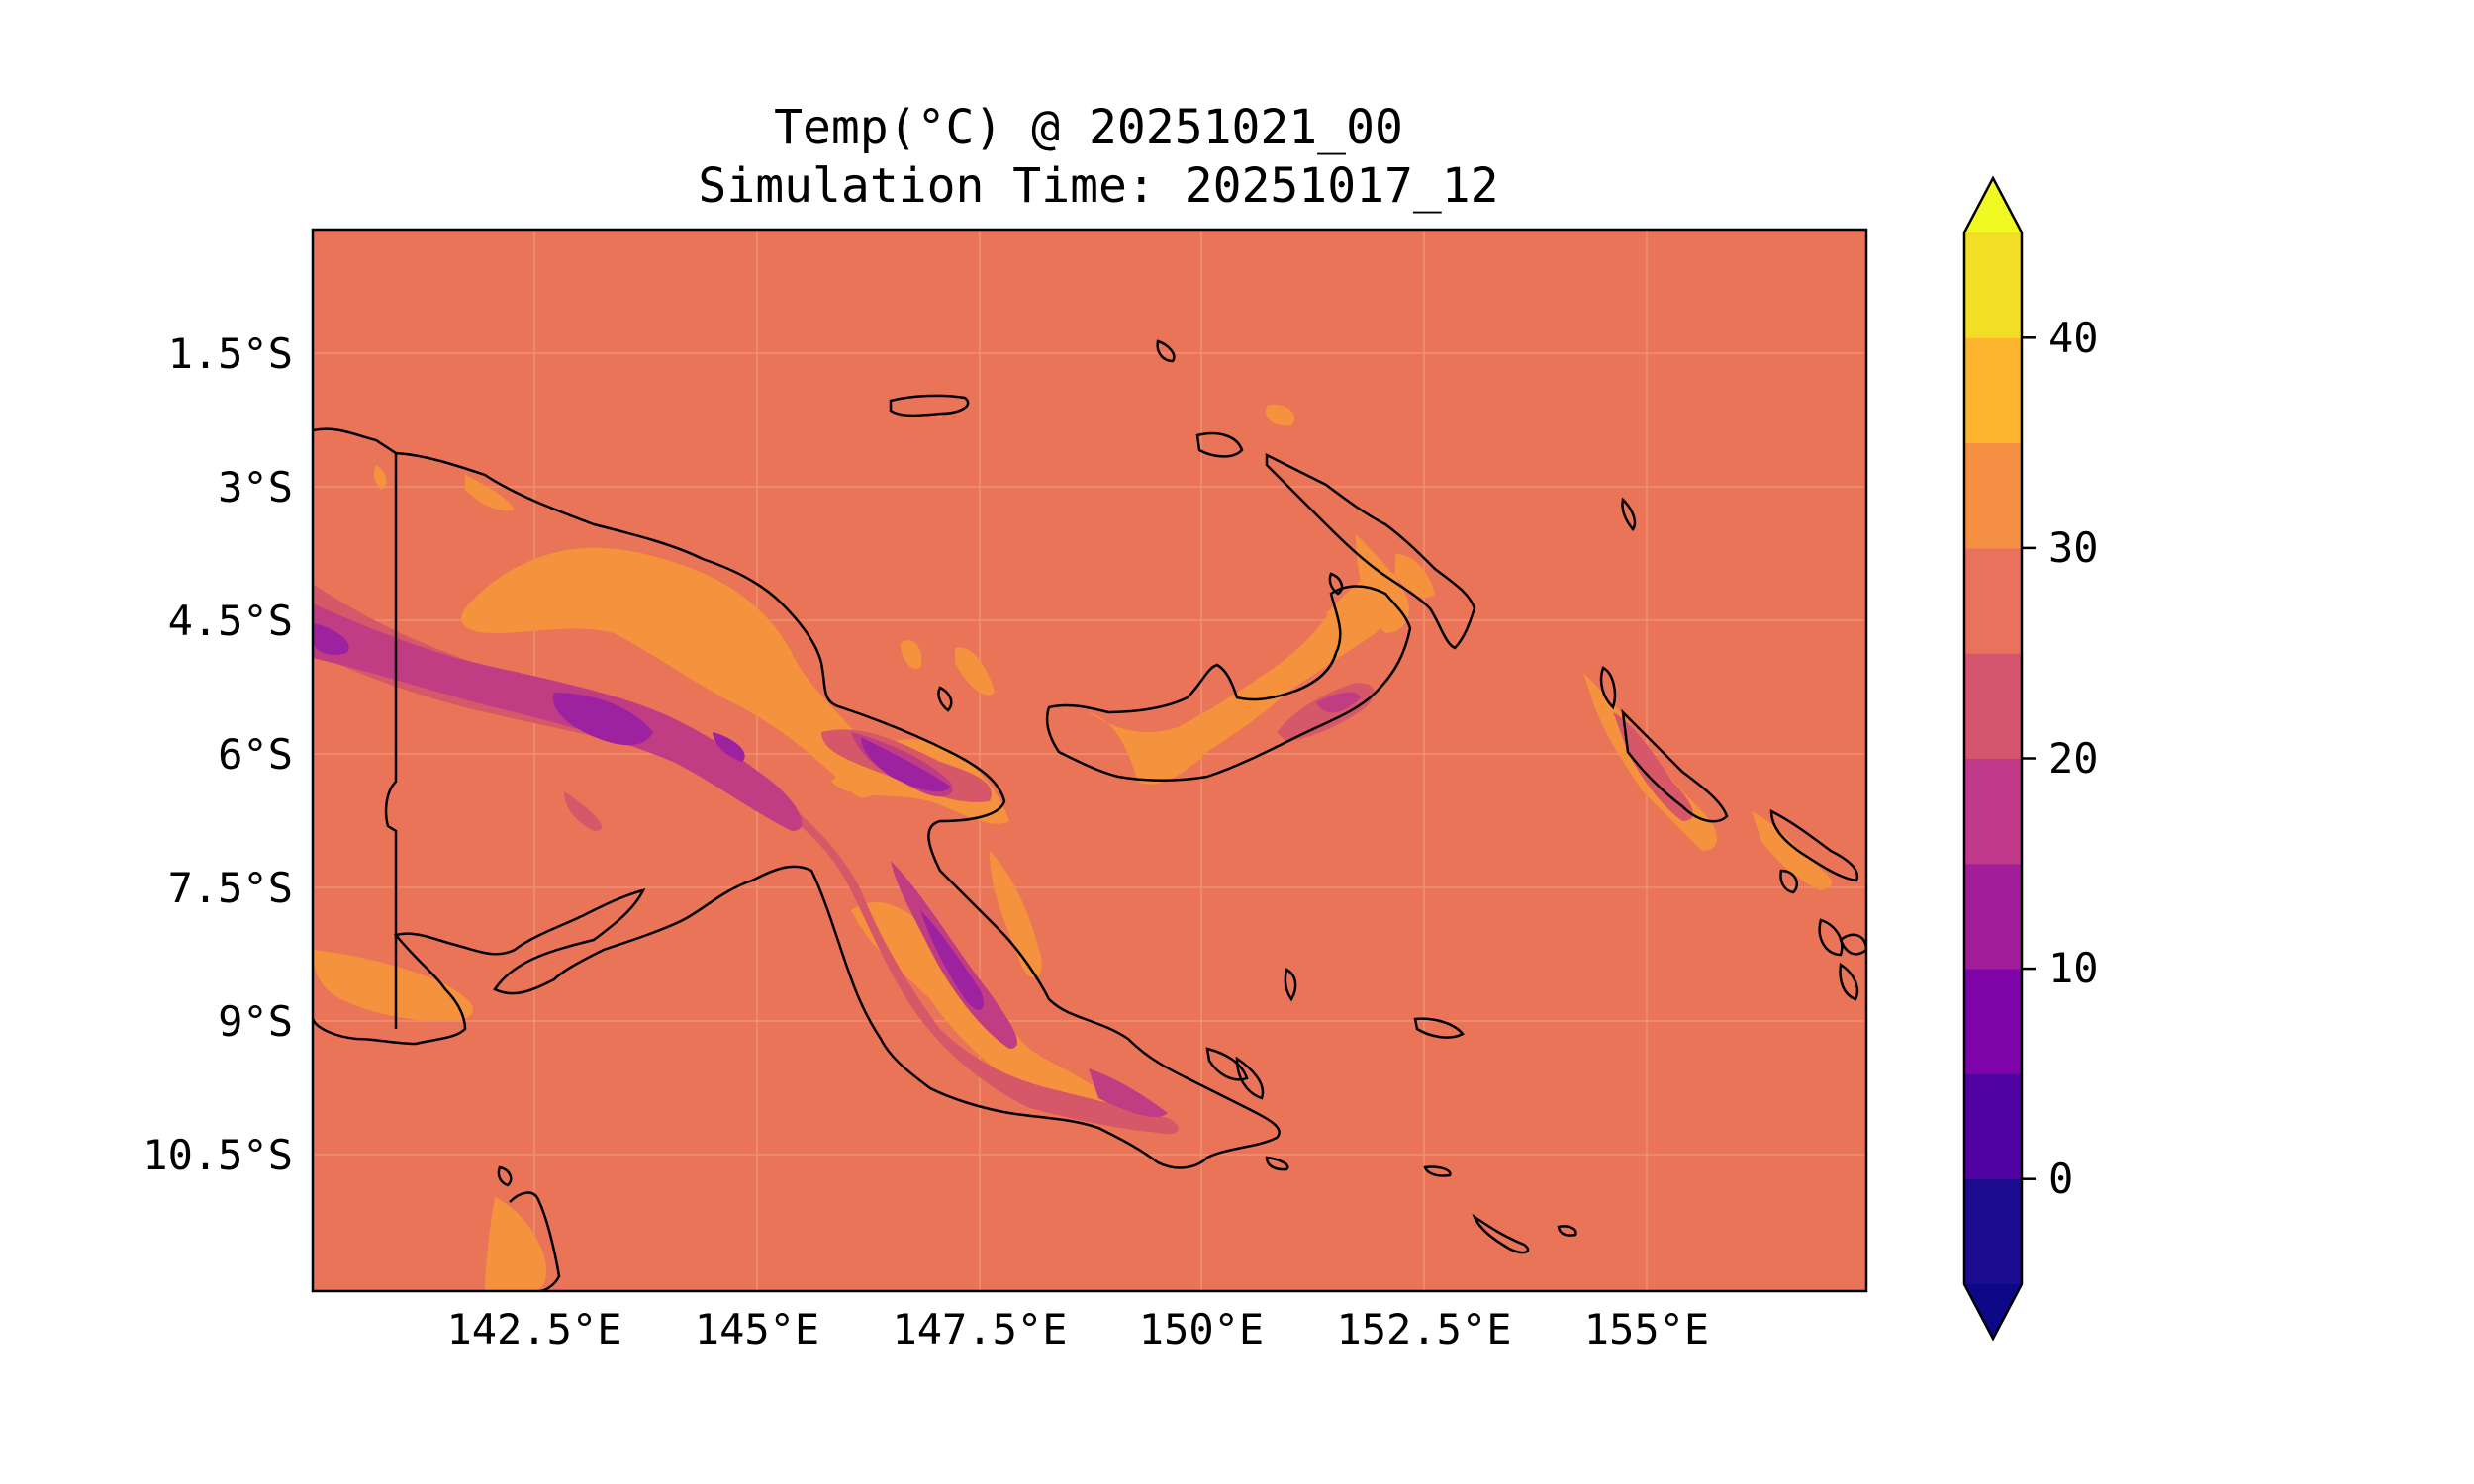 This screenshot has width=2474, height=1484. I want to click on y-tick-label: 1.5°S, so click(231, 353).